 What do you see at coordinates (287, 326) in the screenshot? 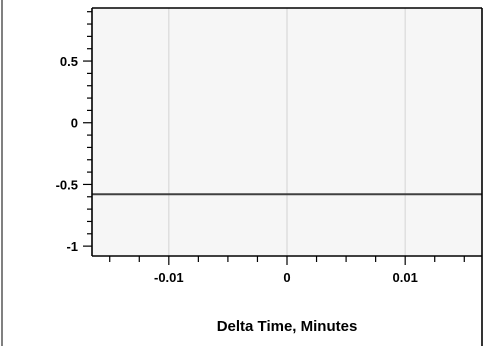
I see `x-axis-title: Delta Time, Minutes` at bounding box center [287, 326].